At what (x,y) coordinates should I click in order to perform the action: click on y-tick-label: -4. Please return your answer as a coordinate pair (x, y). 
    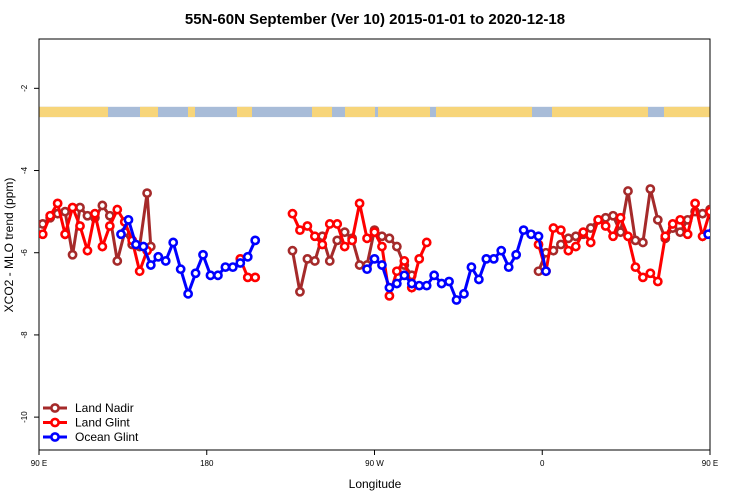
    Looking at the image, I should click on (24, 170).